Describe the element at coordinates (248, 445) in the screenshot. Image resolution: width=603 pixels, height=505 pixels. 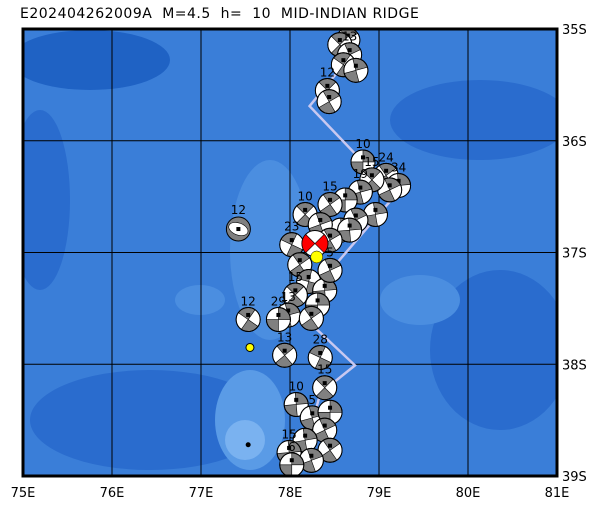
I see `black-marker` at that location.